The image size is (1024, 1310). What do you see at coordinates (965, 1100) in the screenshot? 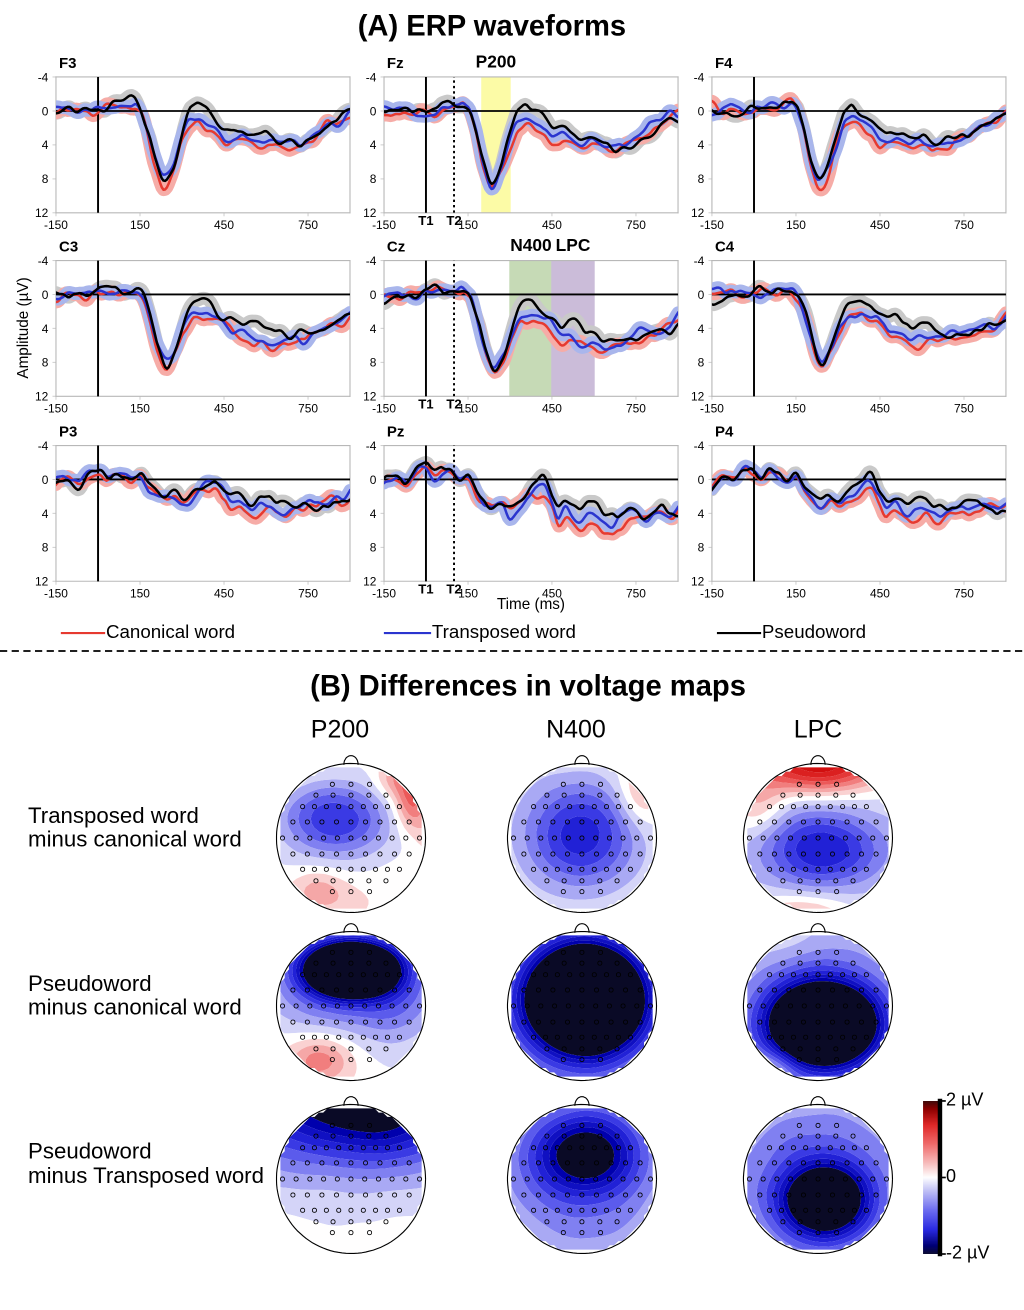
I see `svg-text: 2 µV` at bounding box center [965, 1100].